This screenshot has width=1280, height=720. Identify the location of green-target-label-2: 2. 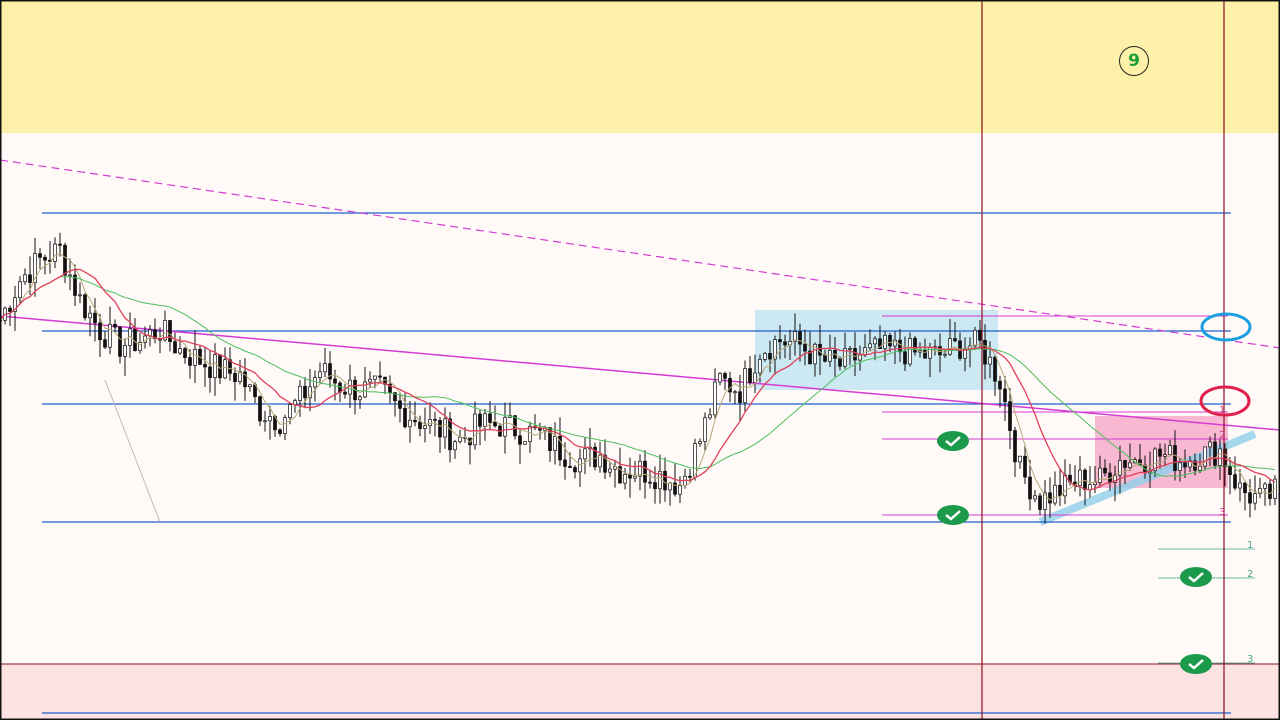
(1250, 574).